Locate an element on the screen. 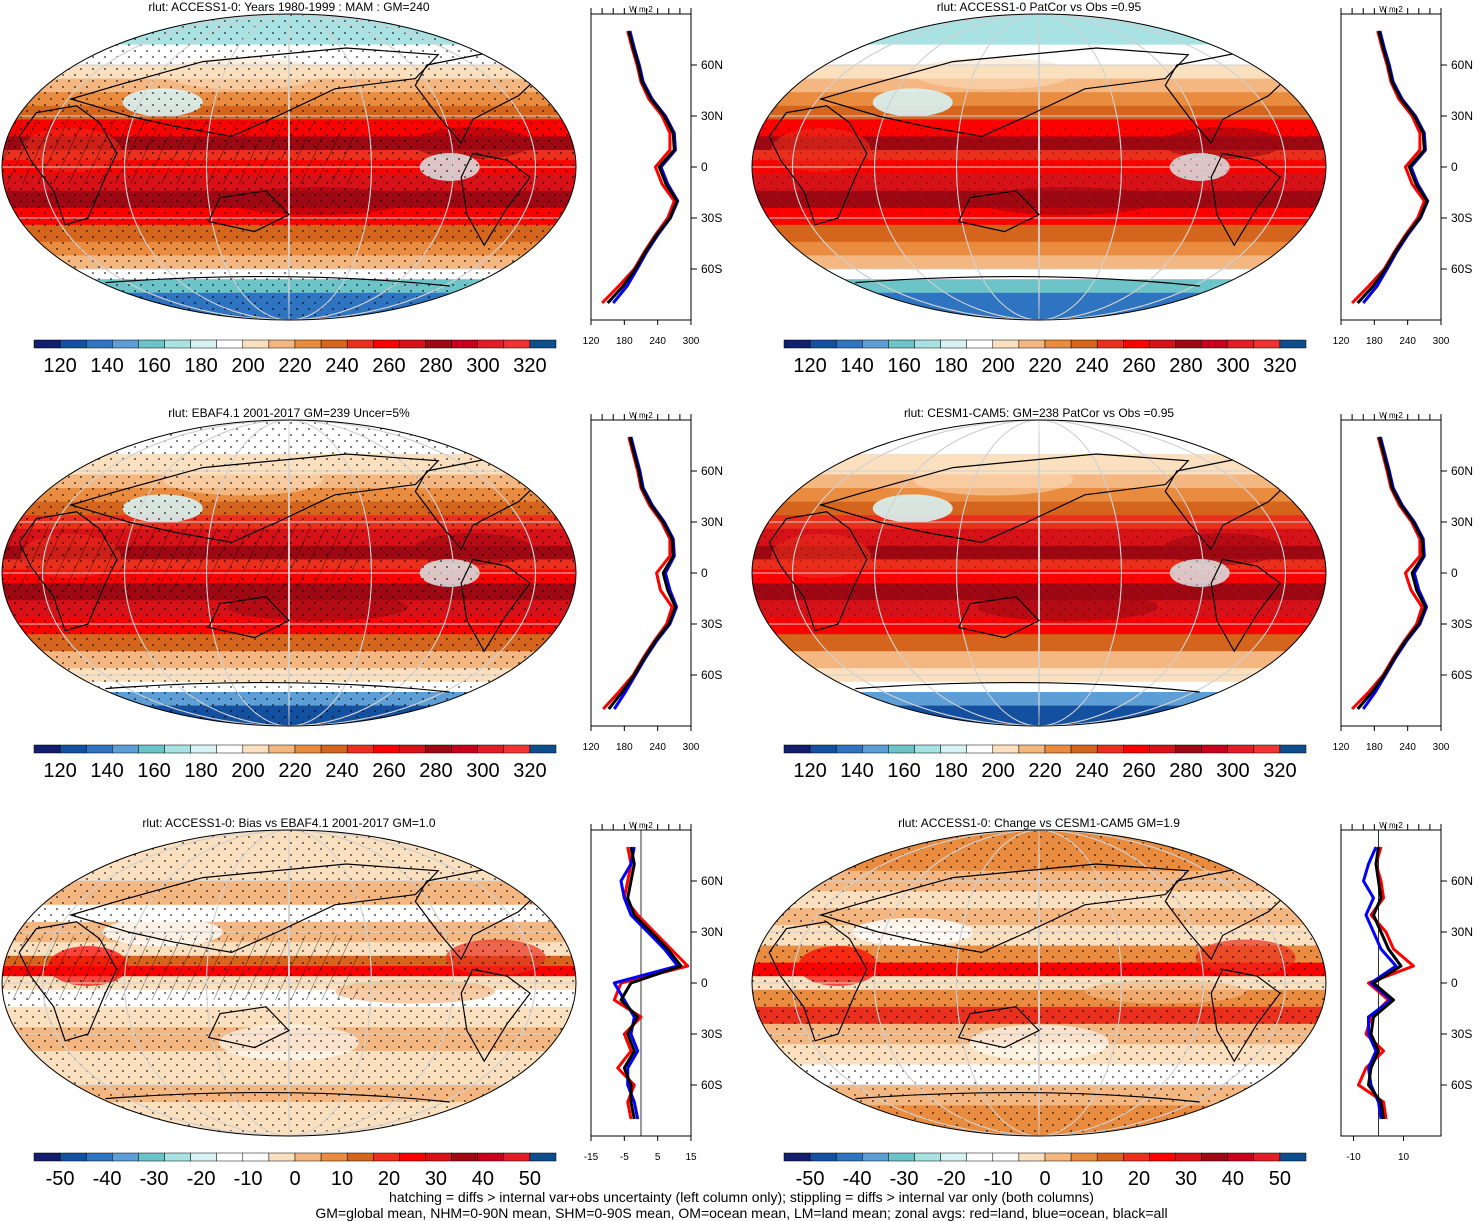 The width and height of the screenshot is (1483, 1221). zonal-frame is located at coordinates (1391, 167).